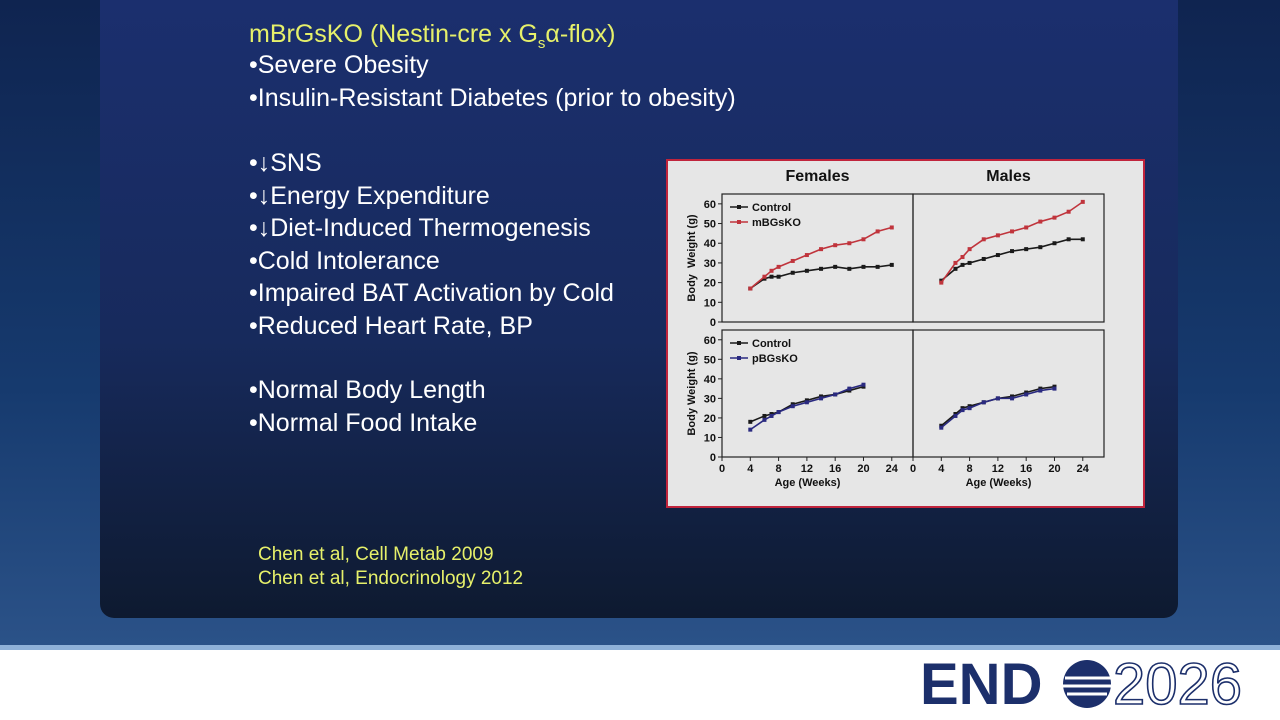 The image size is (1280, 720). Describe the element at coordinates (1008, 176) in the screenshot. I see `panel-title: Males` at that location.